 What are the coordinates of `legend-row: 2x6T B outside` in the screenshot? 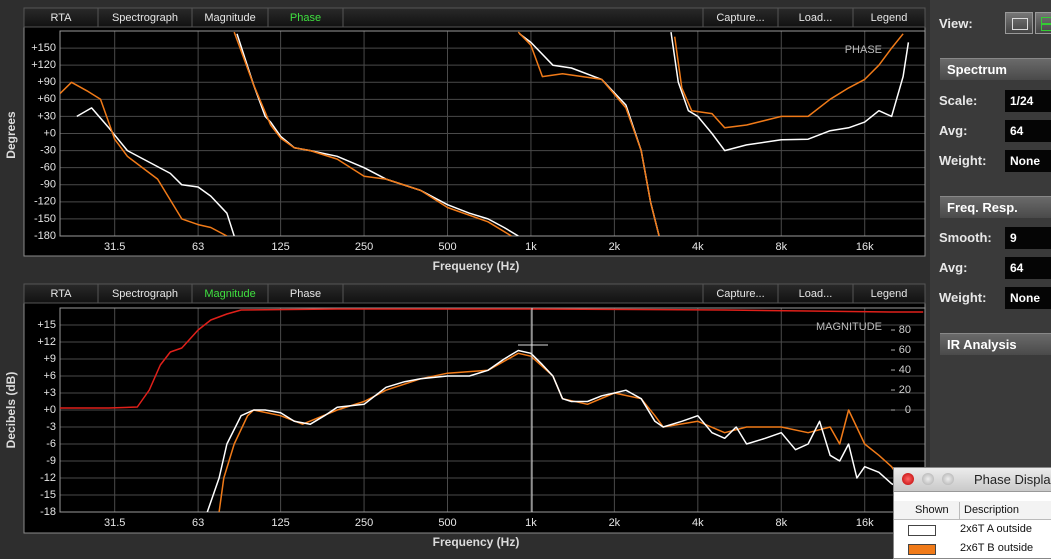 It's located at (972, 549).